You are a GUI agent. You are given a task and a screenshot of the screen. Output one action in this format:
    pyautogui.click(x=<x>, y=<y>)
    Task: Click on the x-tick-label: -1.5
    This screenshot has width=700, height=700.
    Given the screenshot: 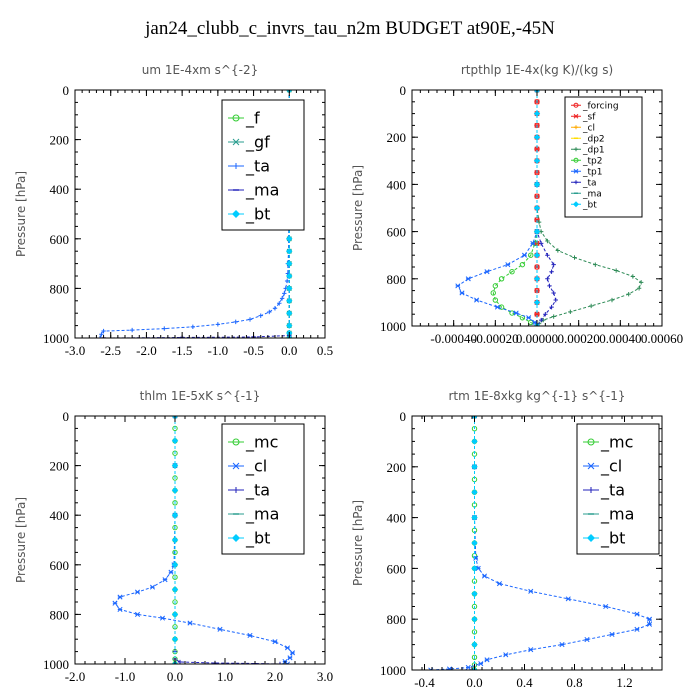 What is the action you would take?
    pyautogui.click(x=182, y=350)
    